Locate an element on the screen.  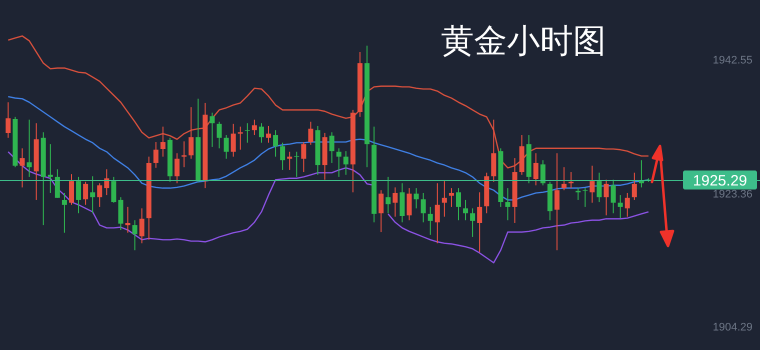
y-tick-label: 1904.29 is located at coordinates (732, 328).